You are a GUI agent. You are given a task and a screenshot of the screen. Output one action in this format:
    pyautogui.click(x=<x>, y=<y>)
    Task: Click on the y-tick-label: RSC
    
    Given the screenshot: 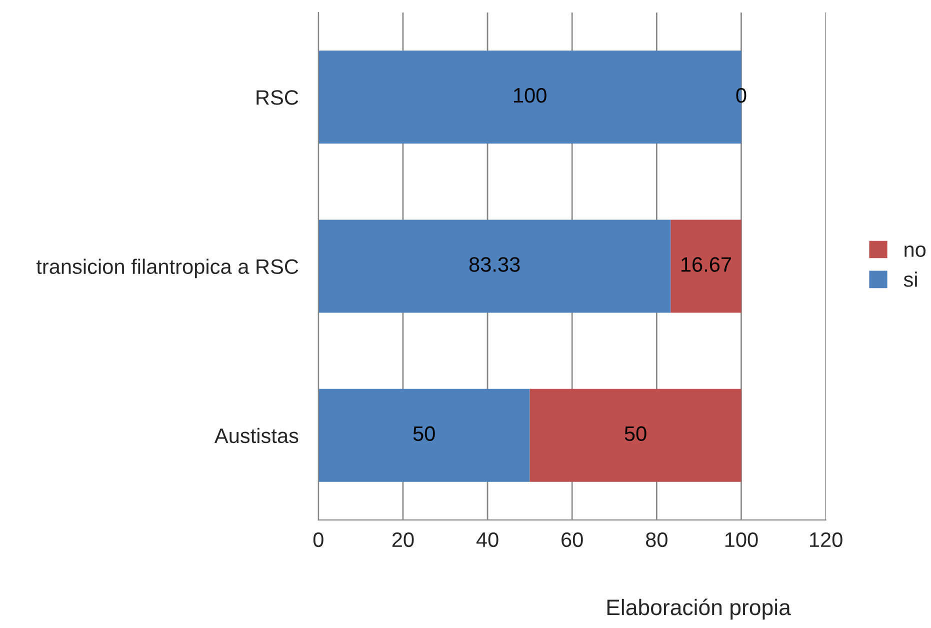 What is the action you would take?
    pyautogui.click(x=277, y=97)
    